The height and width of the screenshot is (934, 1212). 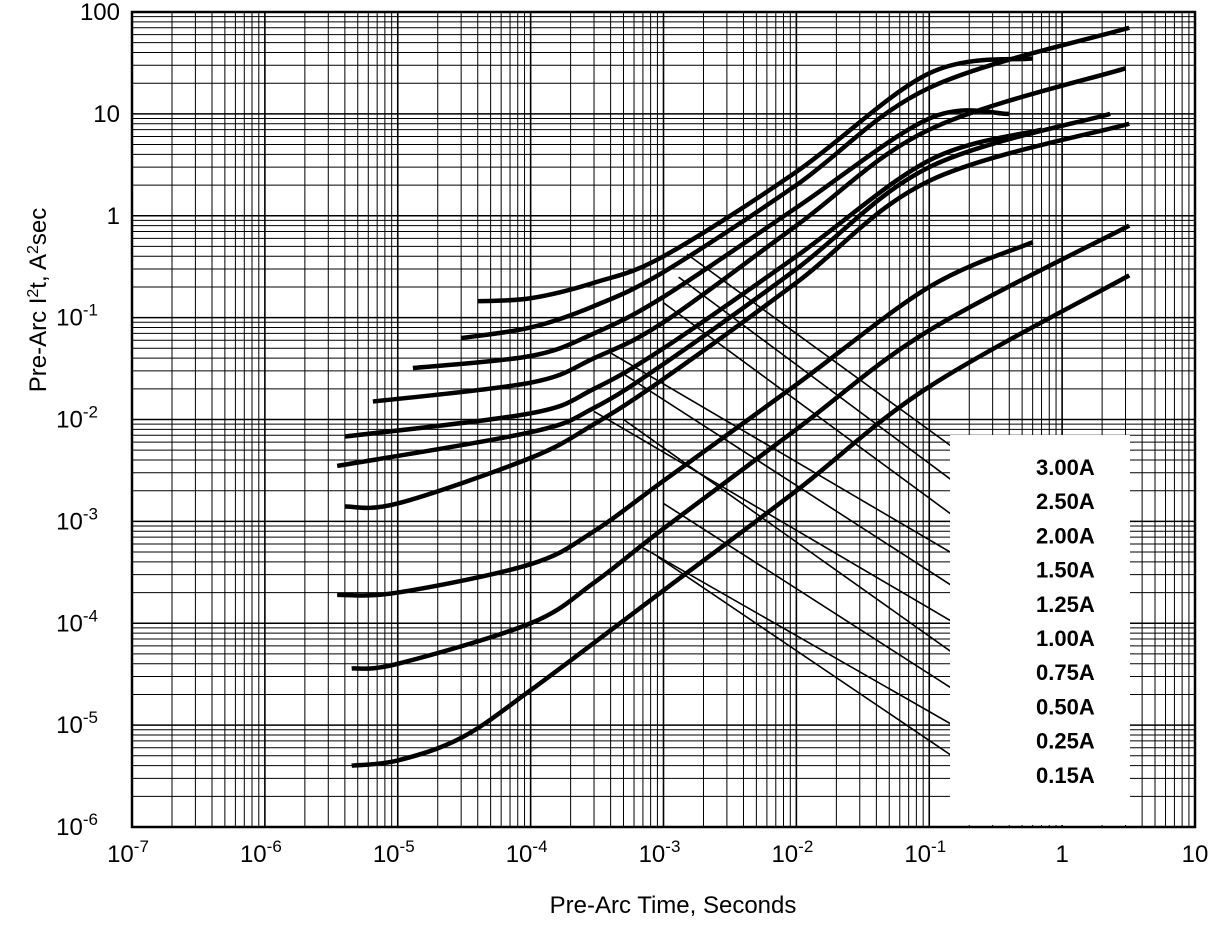 What do you see at coordinates (1061, 854) in the screenshot?
I see `x-tick-label: 1` at bounding box center [1061, 854].